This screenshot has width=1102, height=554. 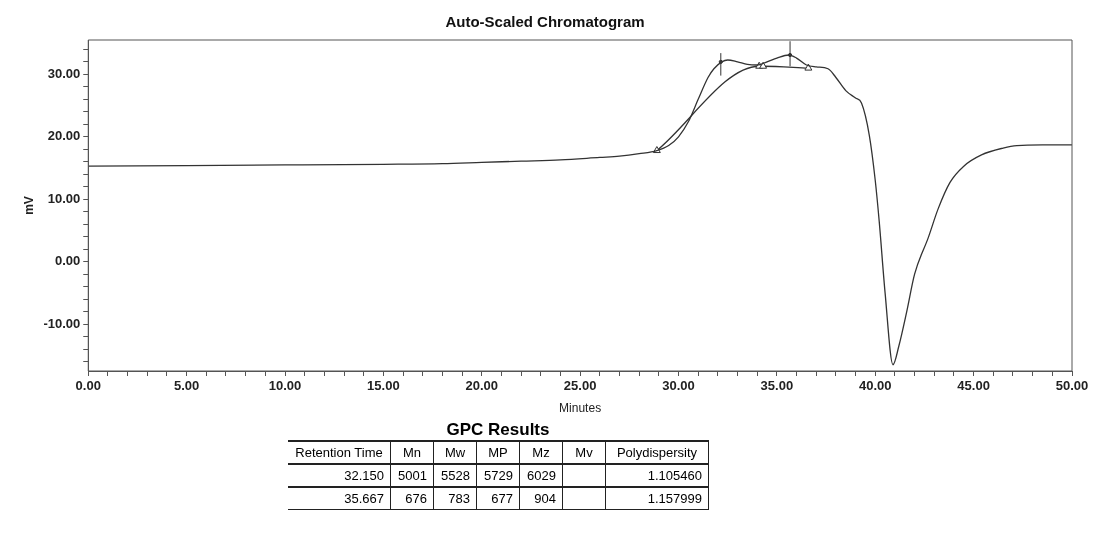 What do you see at coordinates (973, 386) in the screenshot?
I see `x-tick-label: 45.00` at bounding box center [973, 386].